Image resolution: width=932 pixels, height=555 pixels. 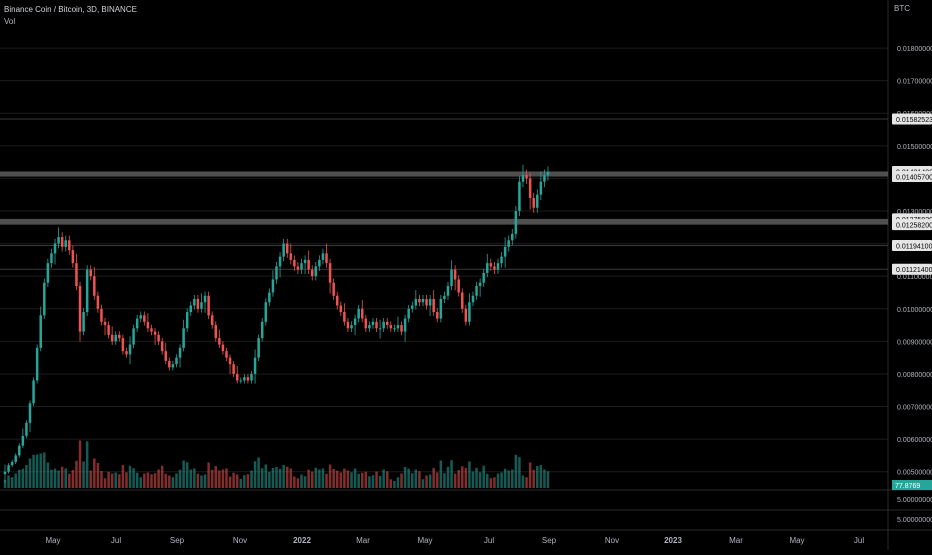 I want to click on volume-bars, so click(x=276, y=464).